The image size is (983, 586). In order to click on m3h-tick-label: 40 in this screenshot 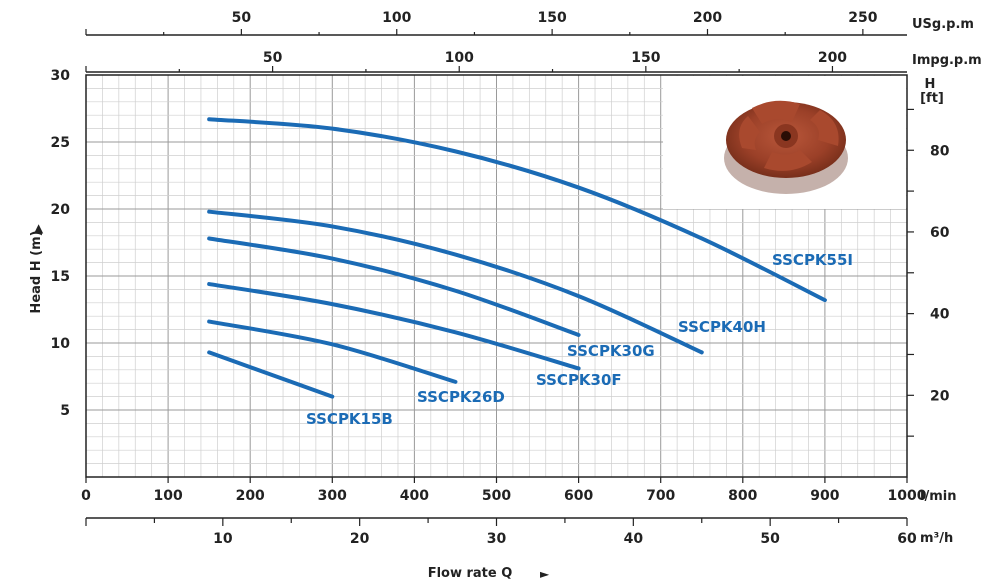, I will do `click(634, 539)`.